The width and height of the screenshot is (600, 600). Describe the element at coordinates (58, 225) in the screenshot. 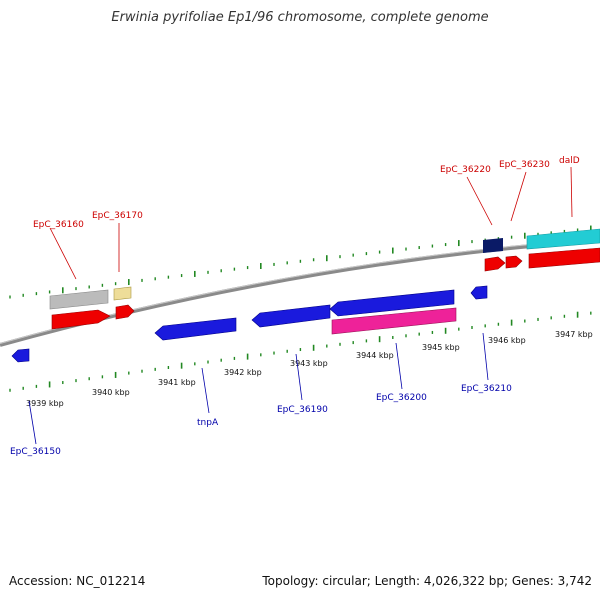

I see `gene-label-epc36160: EpC_36160` at that location.